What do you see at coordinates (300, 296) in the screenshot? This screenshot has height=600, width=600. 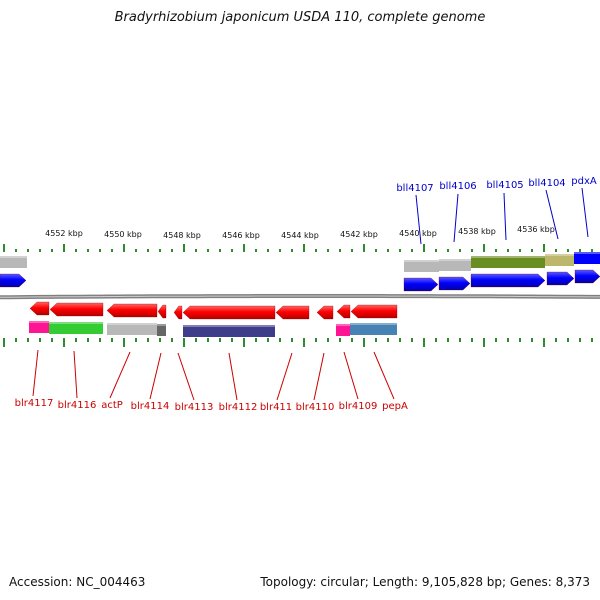 I see `genome-axis-highlight` at bounding box center [300, 296].